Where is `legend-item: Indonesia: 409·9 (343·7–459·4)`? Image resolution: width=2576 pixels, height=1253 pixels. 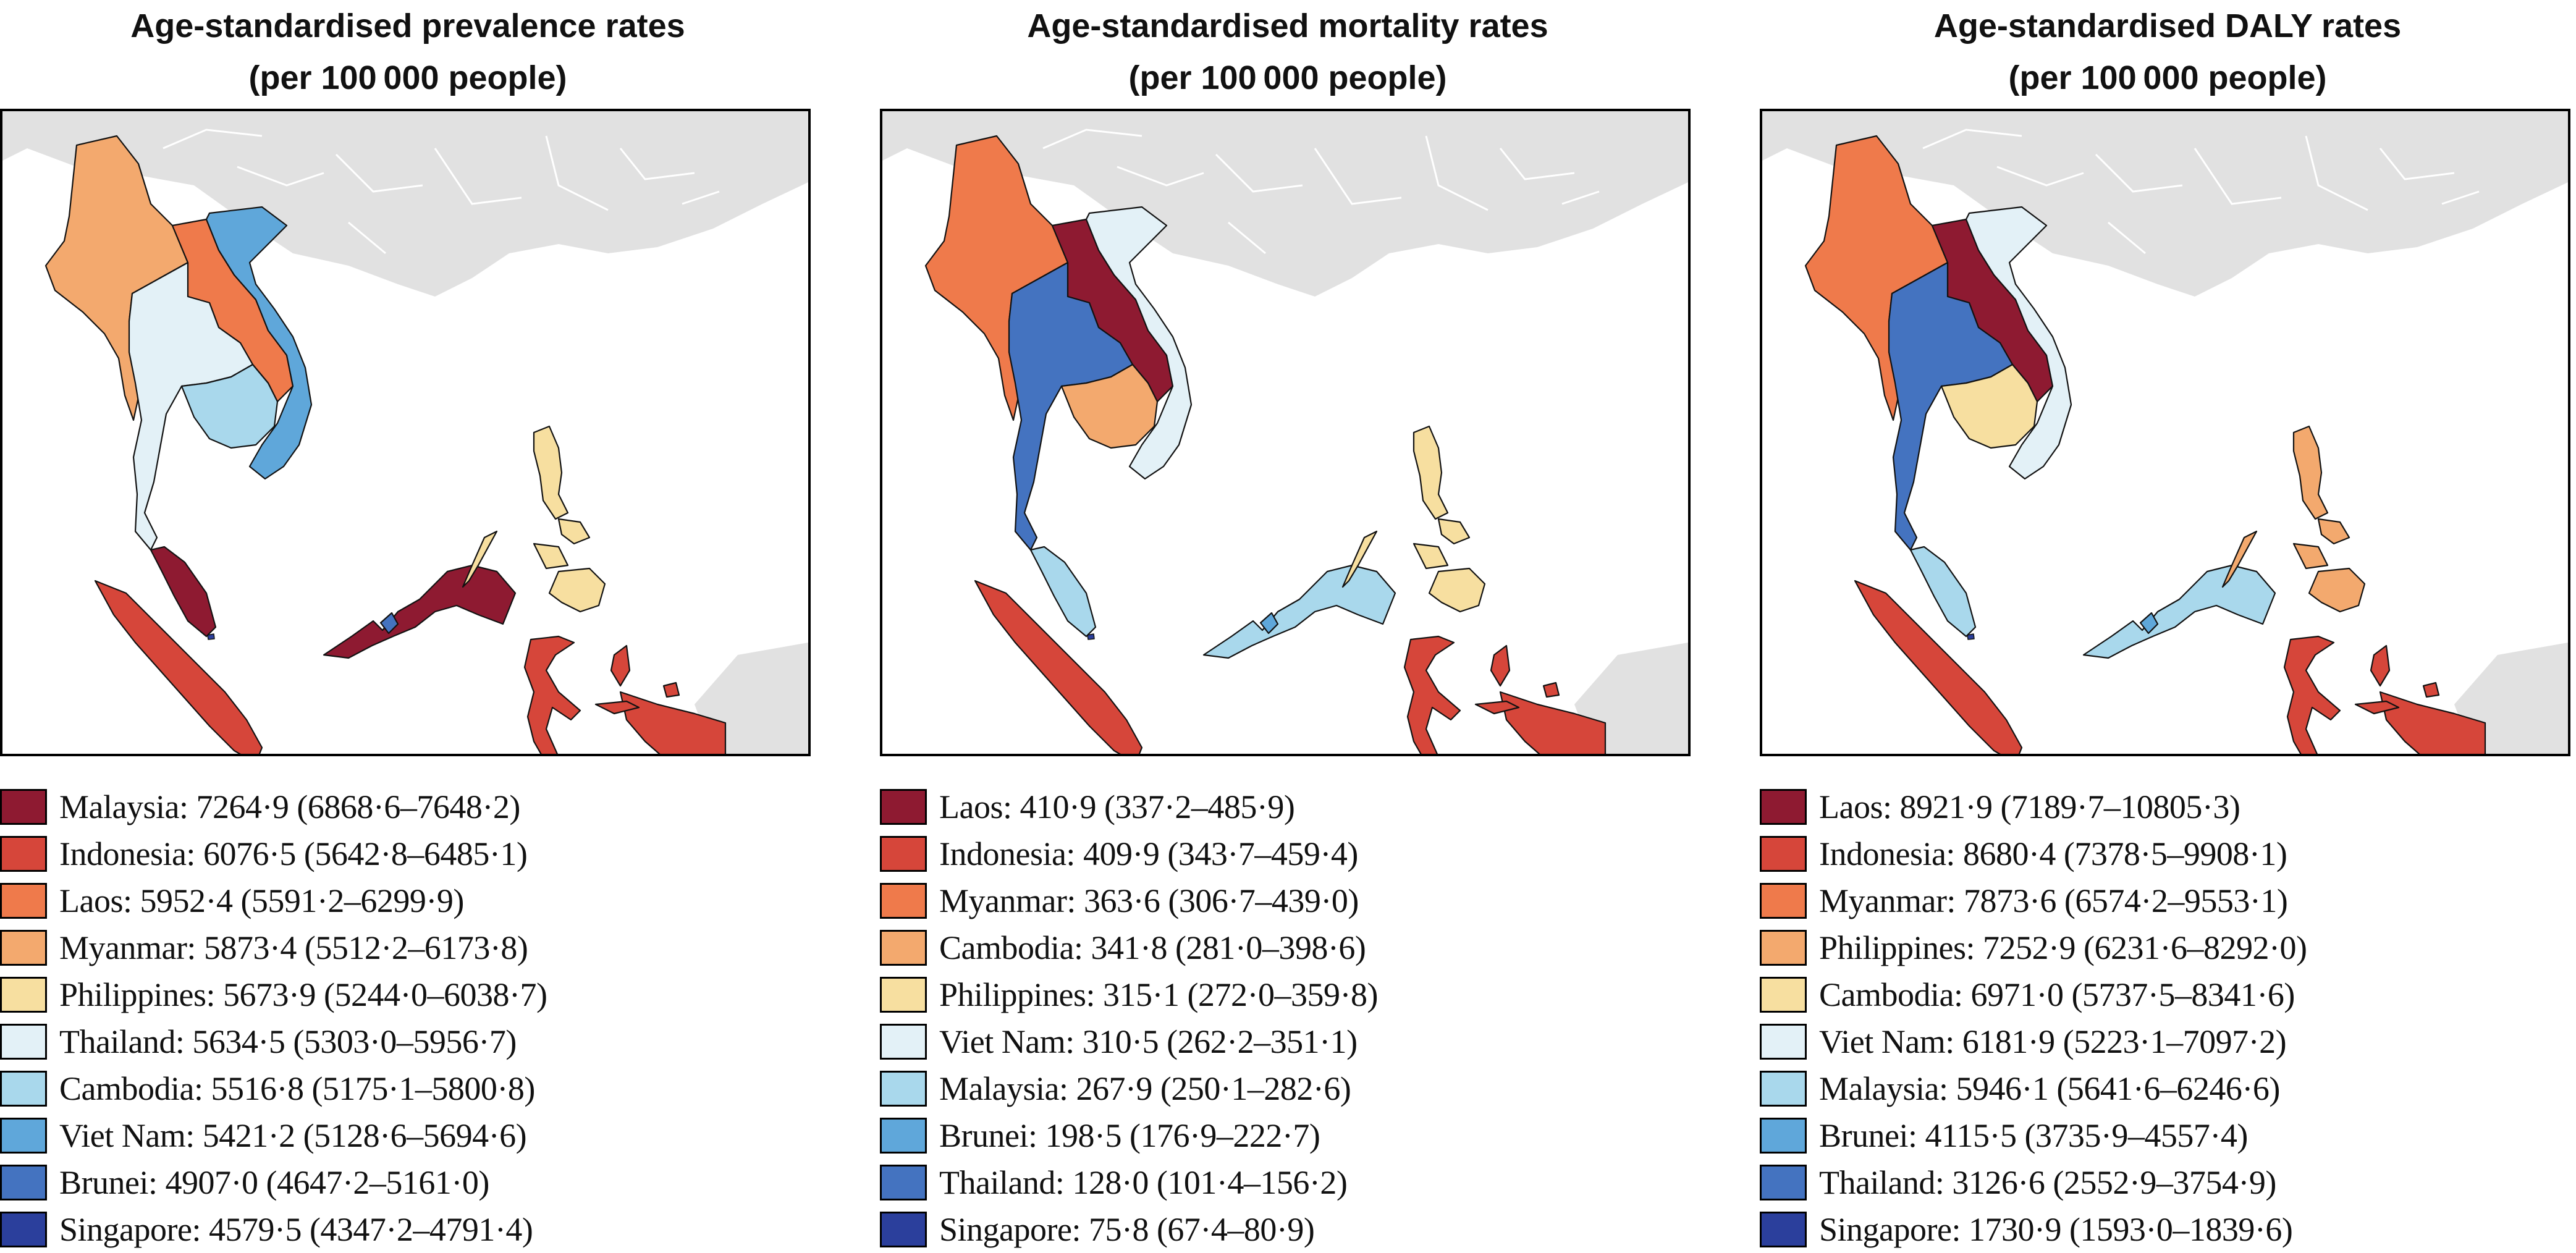 legend-item: Indonesia: 409·9 (343·7–459·4) is located at coordinates (1288, 853).